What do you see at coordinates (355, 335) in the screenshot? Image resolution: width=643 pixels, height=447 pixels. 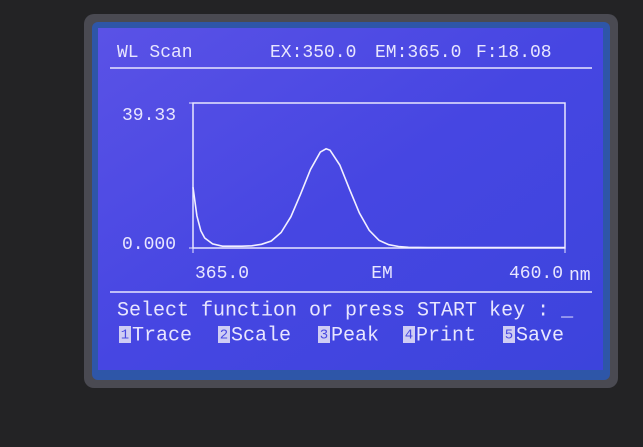 I see `menu-label: Peak` at bounding box center [355, 335].